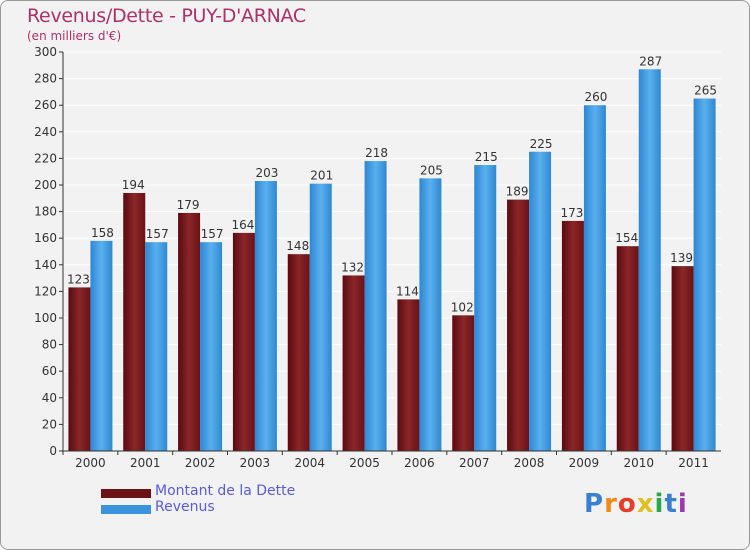 The width and height of the screenshot is (750, 550). I want to click on value-label-revenus: 203, so click(266, 173).